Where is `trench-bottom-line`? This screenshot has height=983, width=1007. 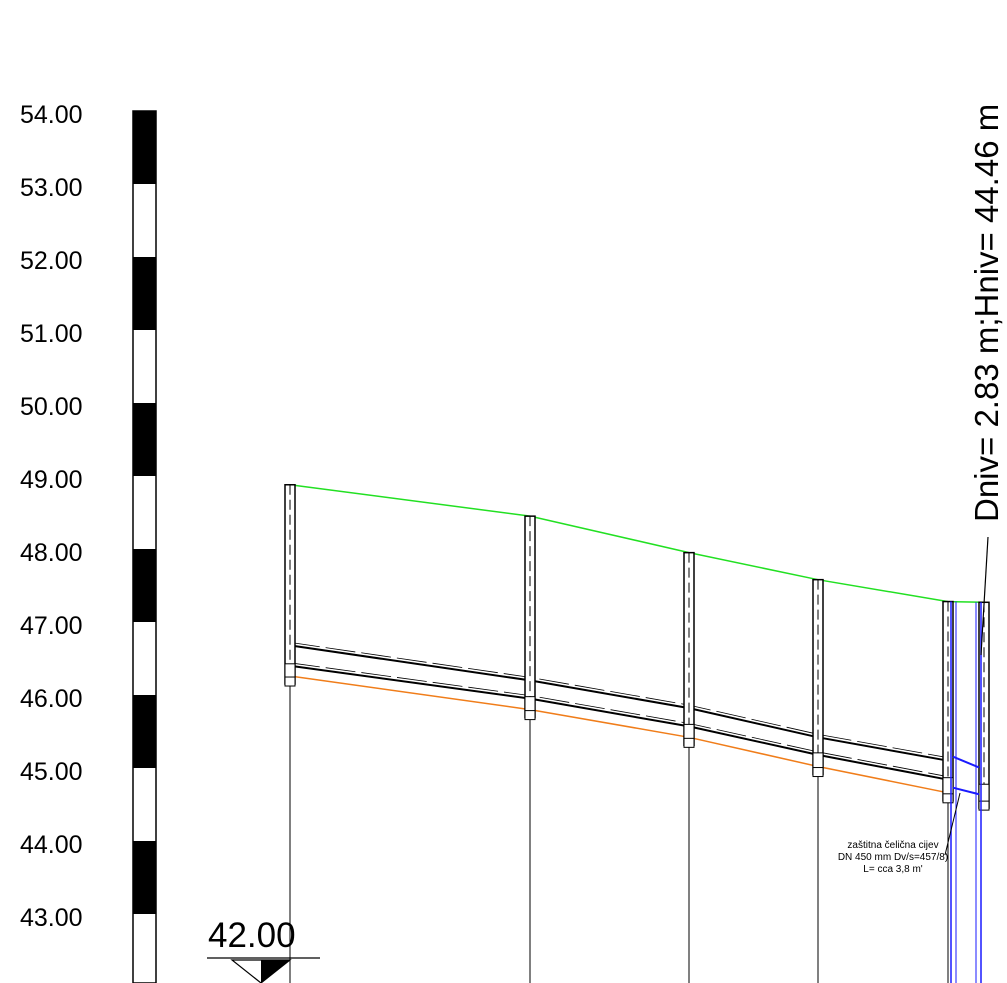 trench-bottom-line is located at coordinates (619, 734).